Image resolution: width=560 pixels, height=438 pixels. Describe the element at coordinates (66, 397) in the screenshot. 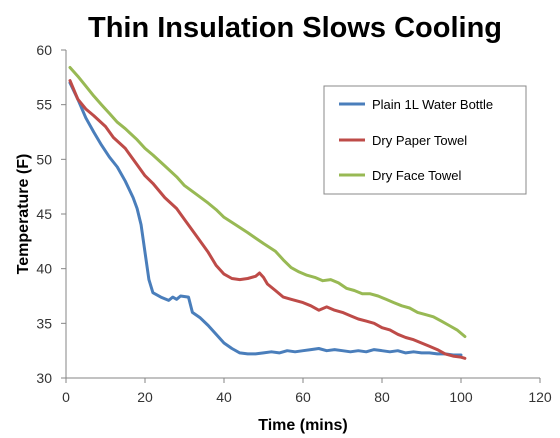

I see `x-tick-label: 0` at that location.